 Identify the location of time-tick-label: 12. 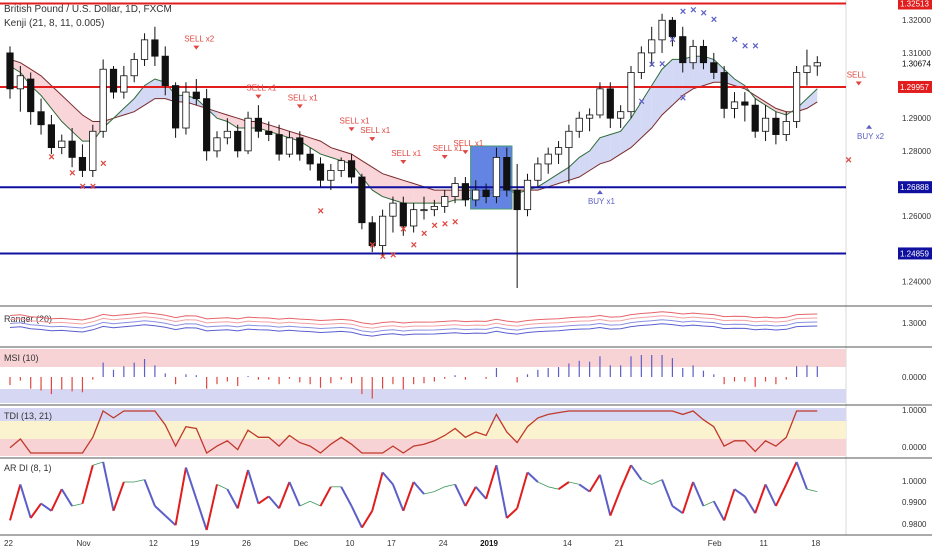
(153, 543).